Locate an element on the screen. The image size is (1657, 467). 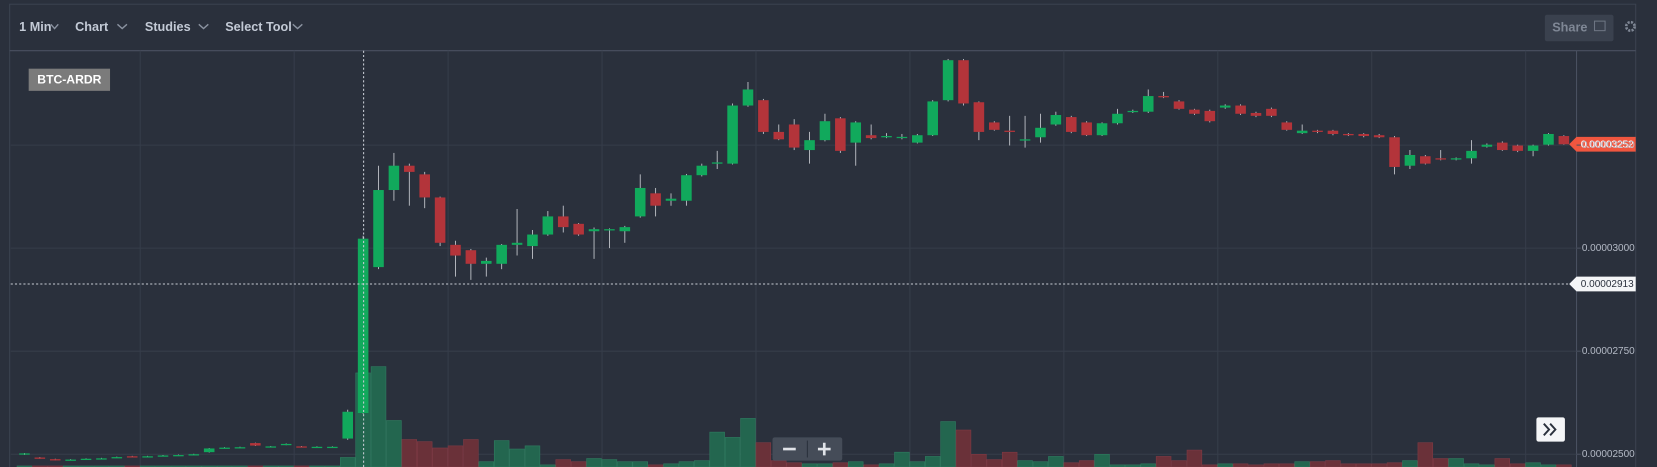
last-price-tag is located at coordinates (1602, 144).